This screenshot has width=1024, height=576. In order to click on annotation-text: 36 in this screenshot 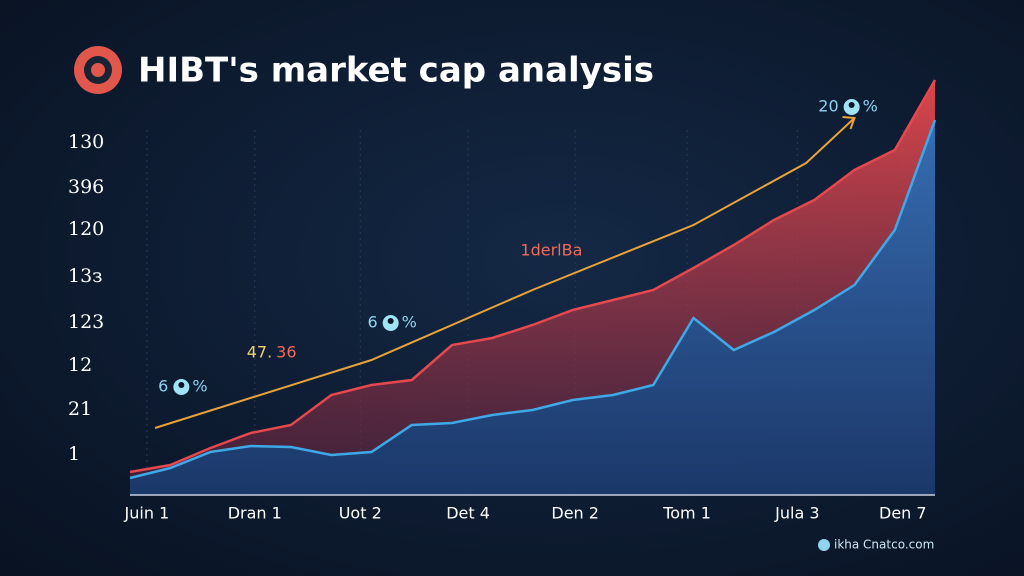, I will do `click(286, 352)`.